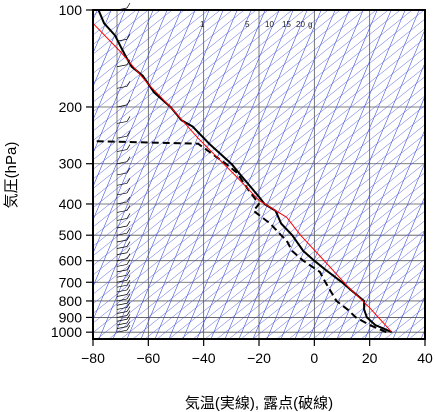  What do you see at coordinates (71, 107) in the screenshot?
I see `y-tick-label-200: 200` at bounding box center [71, 107].